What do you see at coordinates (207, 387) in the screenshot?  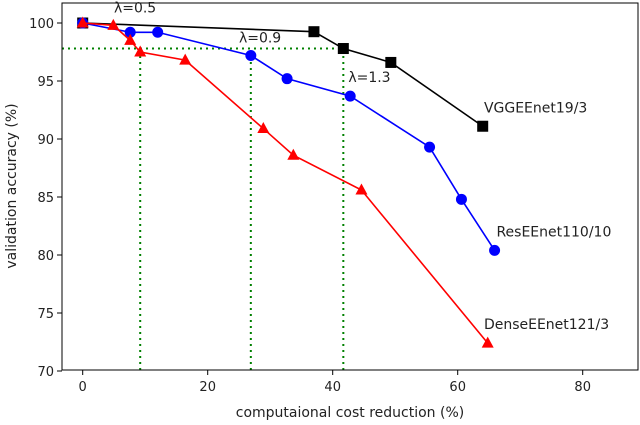 I see `x-tick-label: 20` at bounding box center [207, 387].